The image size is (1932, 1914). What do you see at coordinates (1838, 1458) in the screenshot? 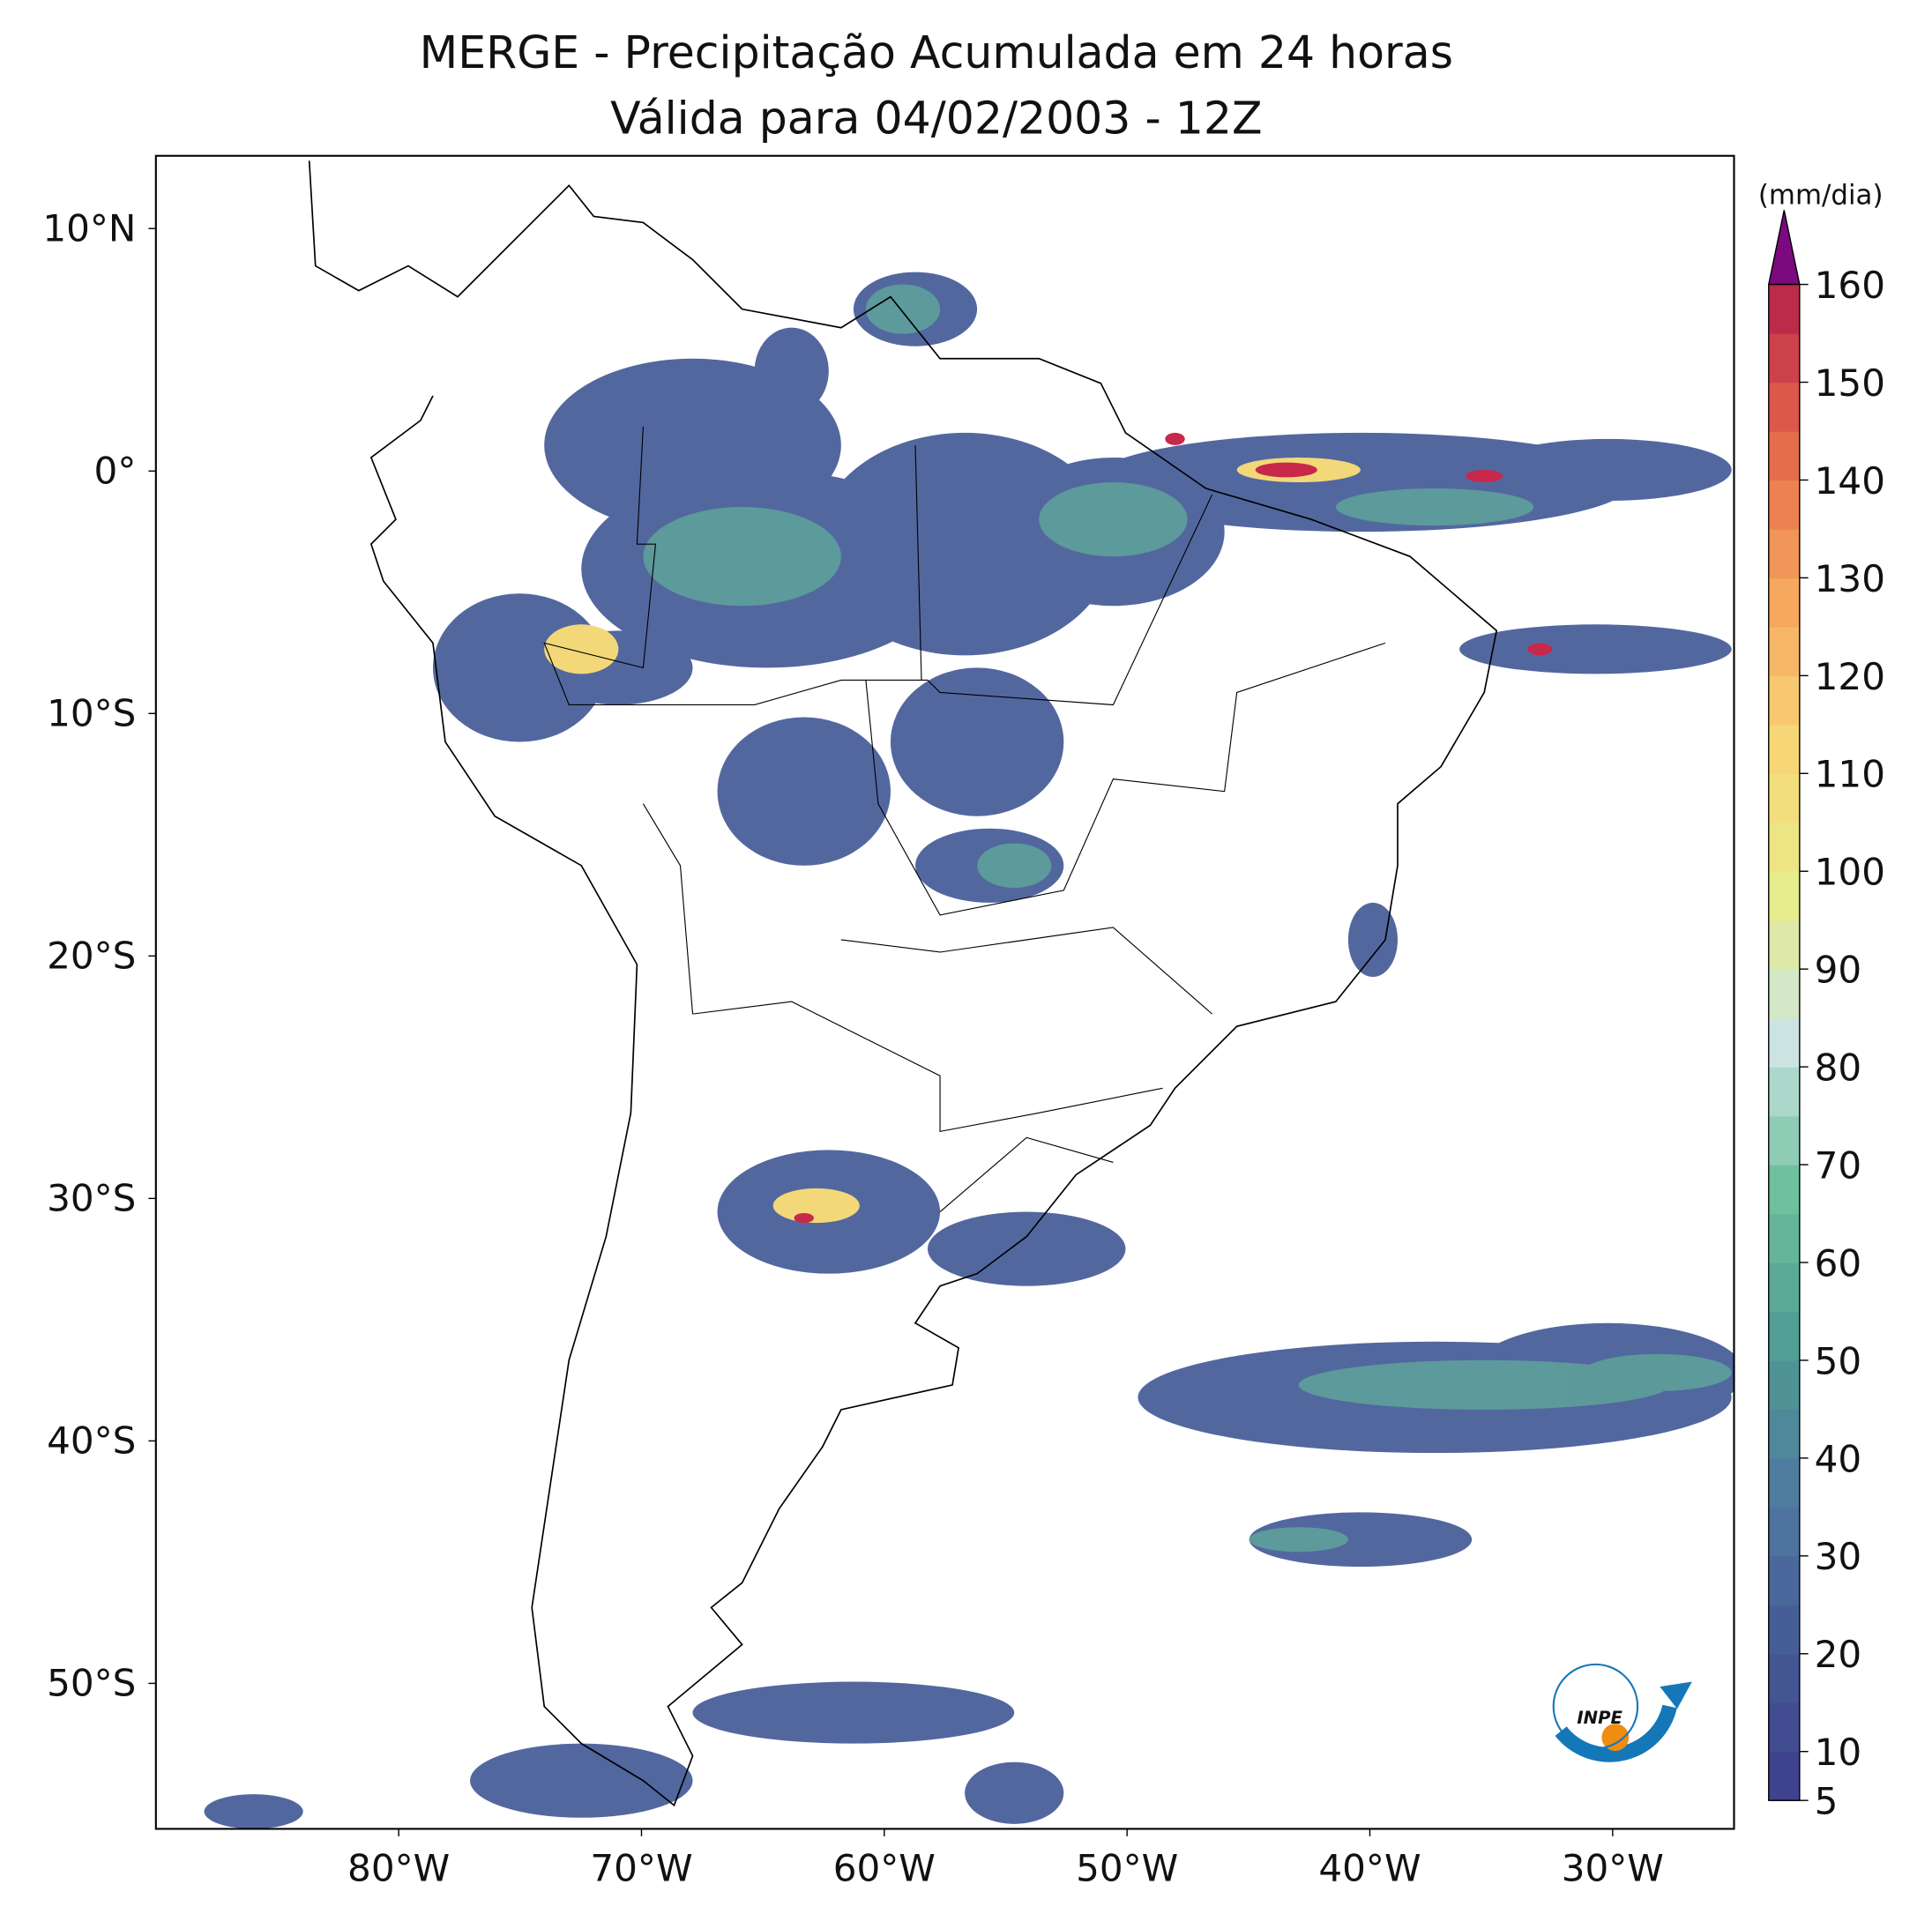
I see `colorbar-tick-label: 40` at bounding box center [1838, 1458].